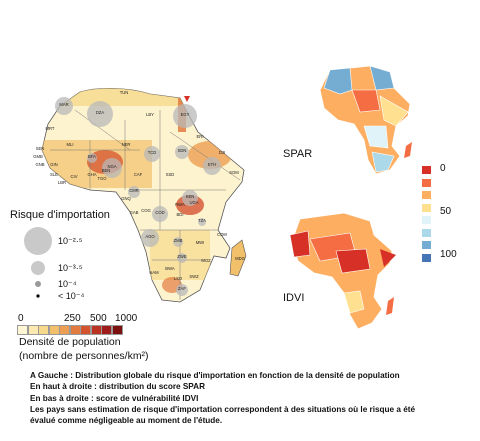 Image resolution: width=480 pixels, height=441 pixels. What do you see at coordinates (365, 120) in the screenshot?
I see `spar-map` at bounding box center [365, 120].